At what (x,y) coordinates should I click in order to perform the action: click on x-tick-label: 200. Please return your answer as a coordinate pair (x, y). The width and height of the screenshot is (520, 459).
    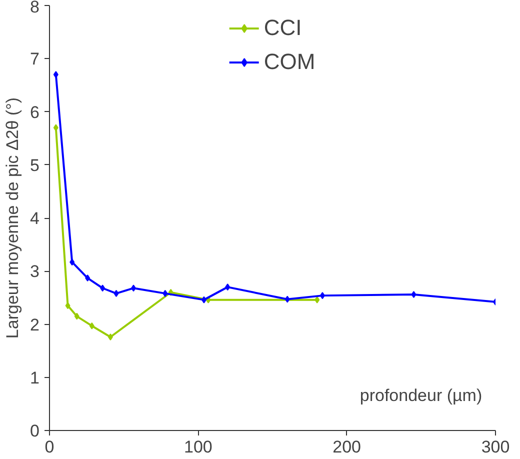
    Looking at the image, I should click on (347, 447).